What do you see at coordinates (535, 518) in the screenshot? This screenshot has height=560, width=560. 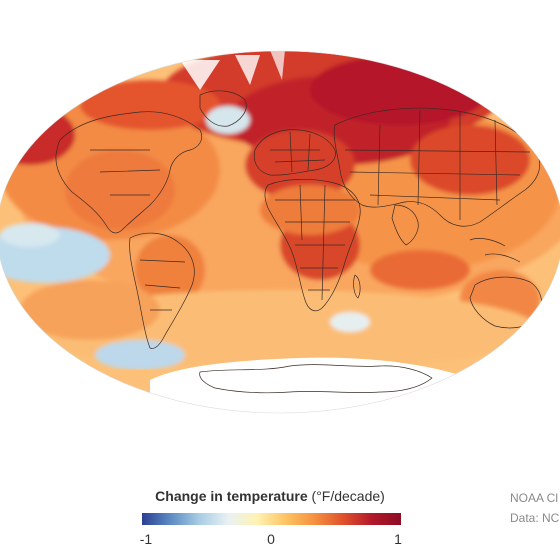 I see `credit-line-2: Data: NC` at bounding box center [535, 518].